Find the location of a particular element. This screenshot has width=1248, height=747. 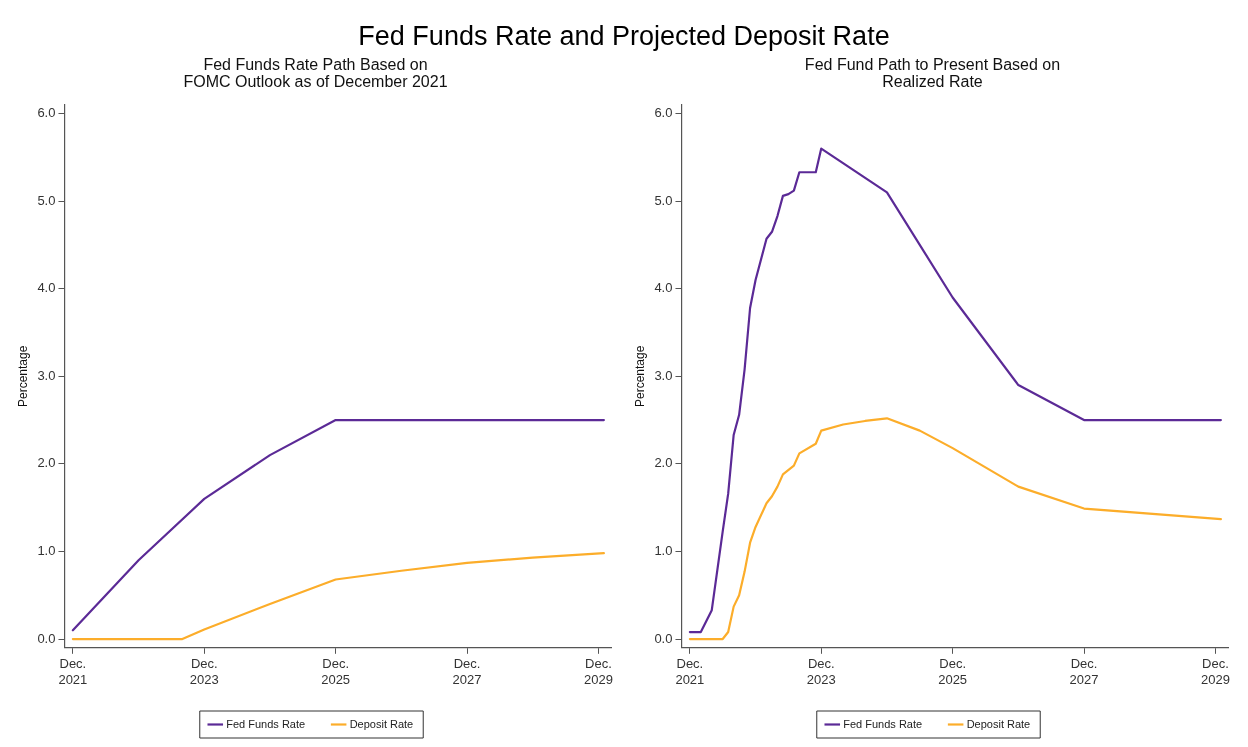

chart-subtitle: Fed Funds Rate Path Based on FOMC Outlook as of December 2021 is located at coordinates (315, 74).